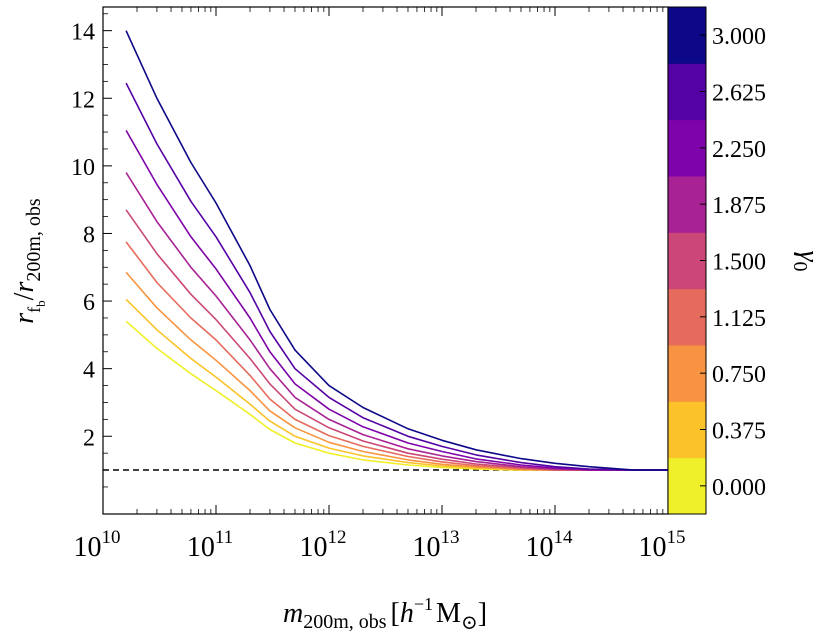 The width and height of the screenshot is (830, 638). I want to click on y-tick-label: 14, so click(83, 33).